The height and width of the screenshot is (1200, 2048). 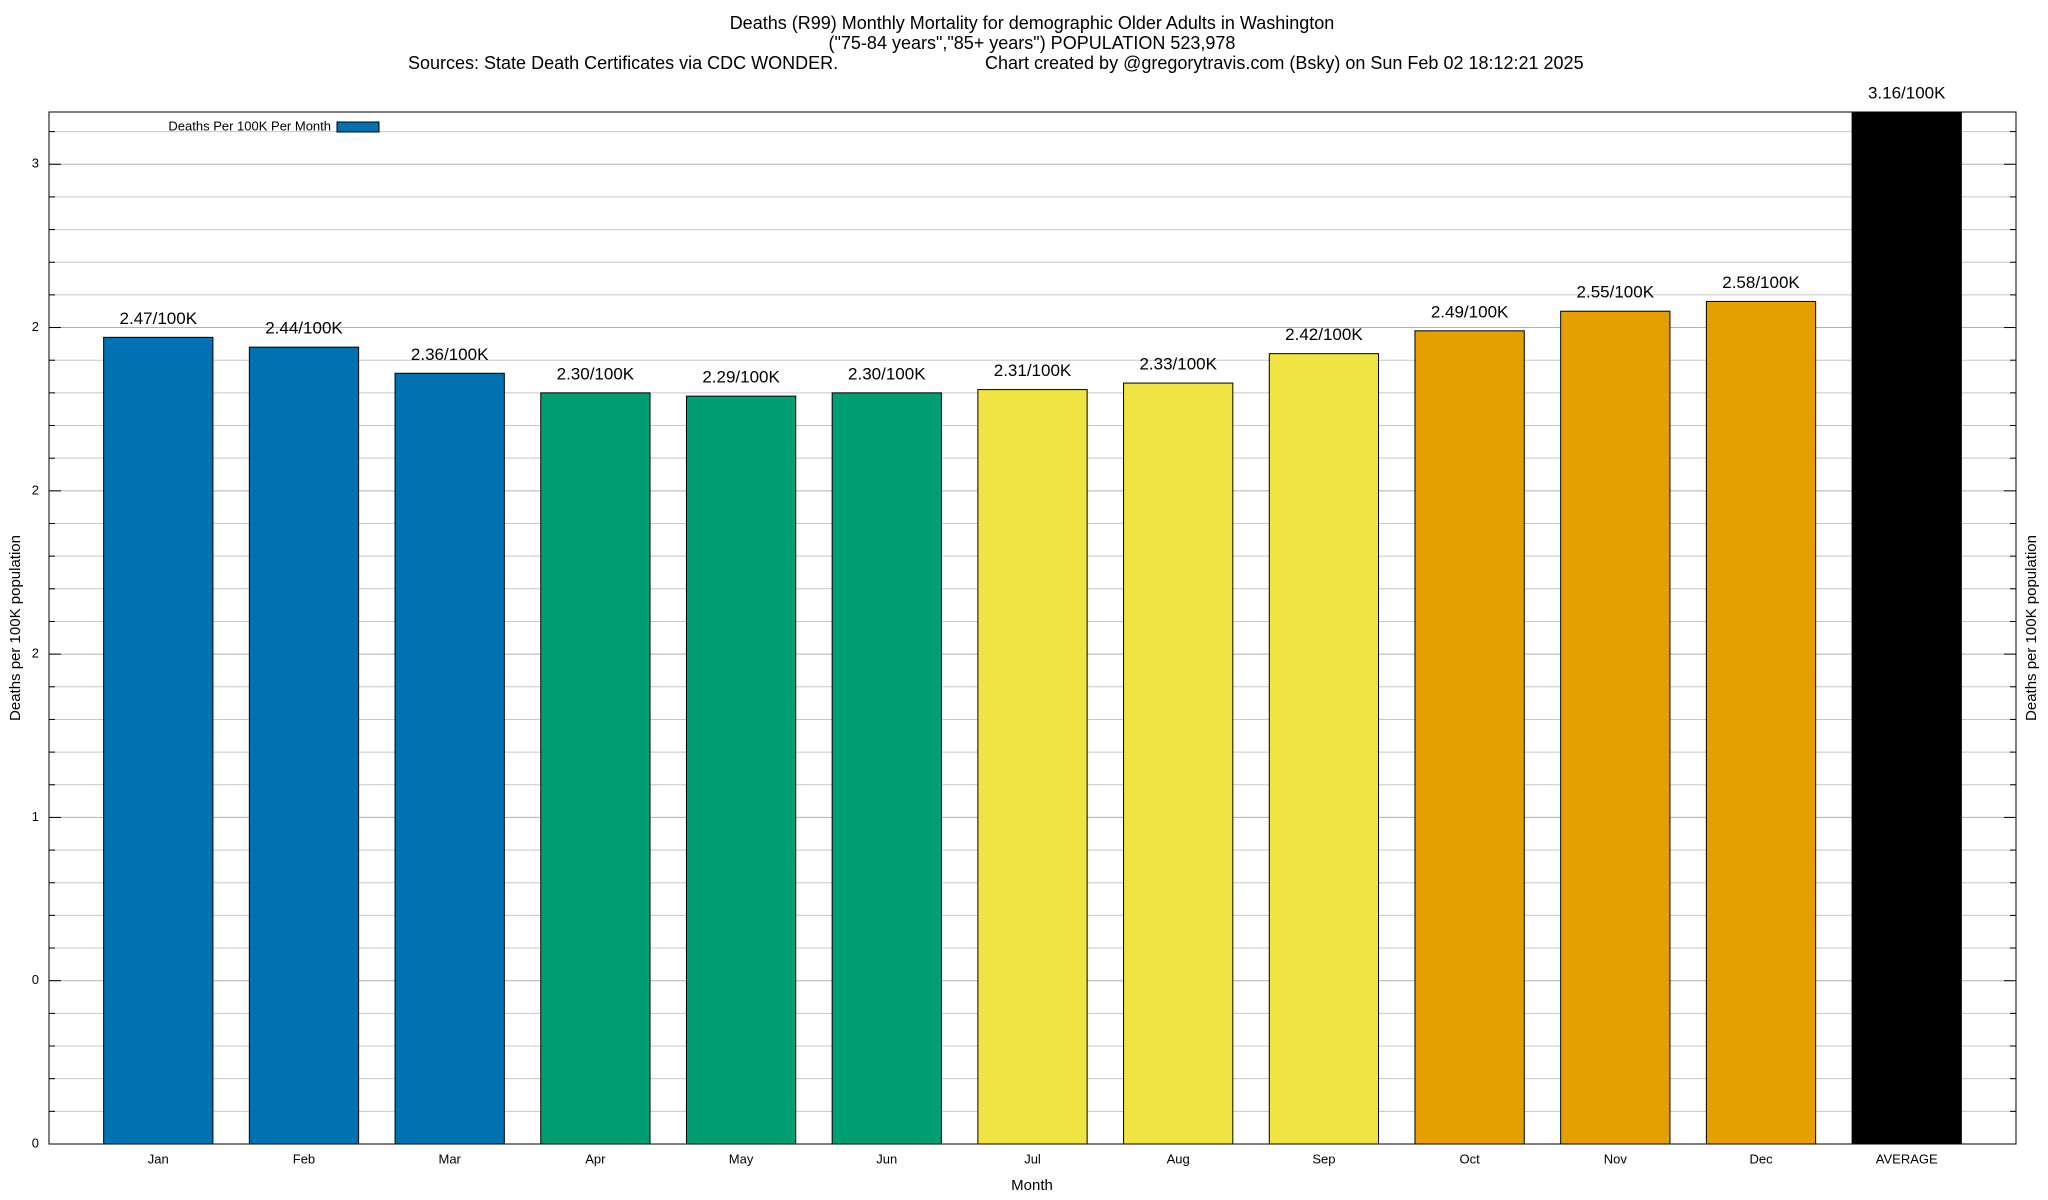 I want to click on x-tick-label: Jul, so click(x=1032, y=1158).